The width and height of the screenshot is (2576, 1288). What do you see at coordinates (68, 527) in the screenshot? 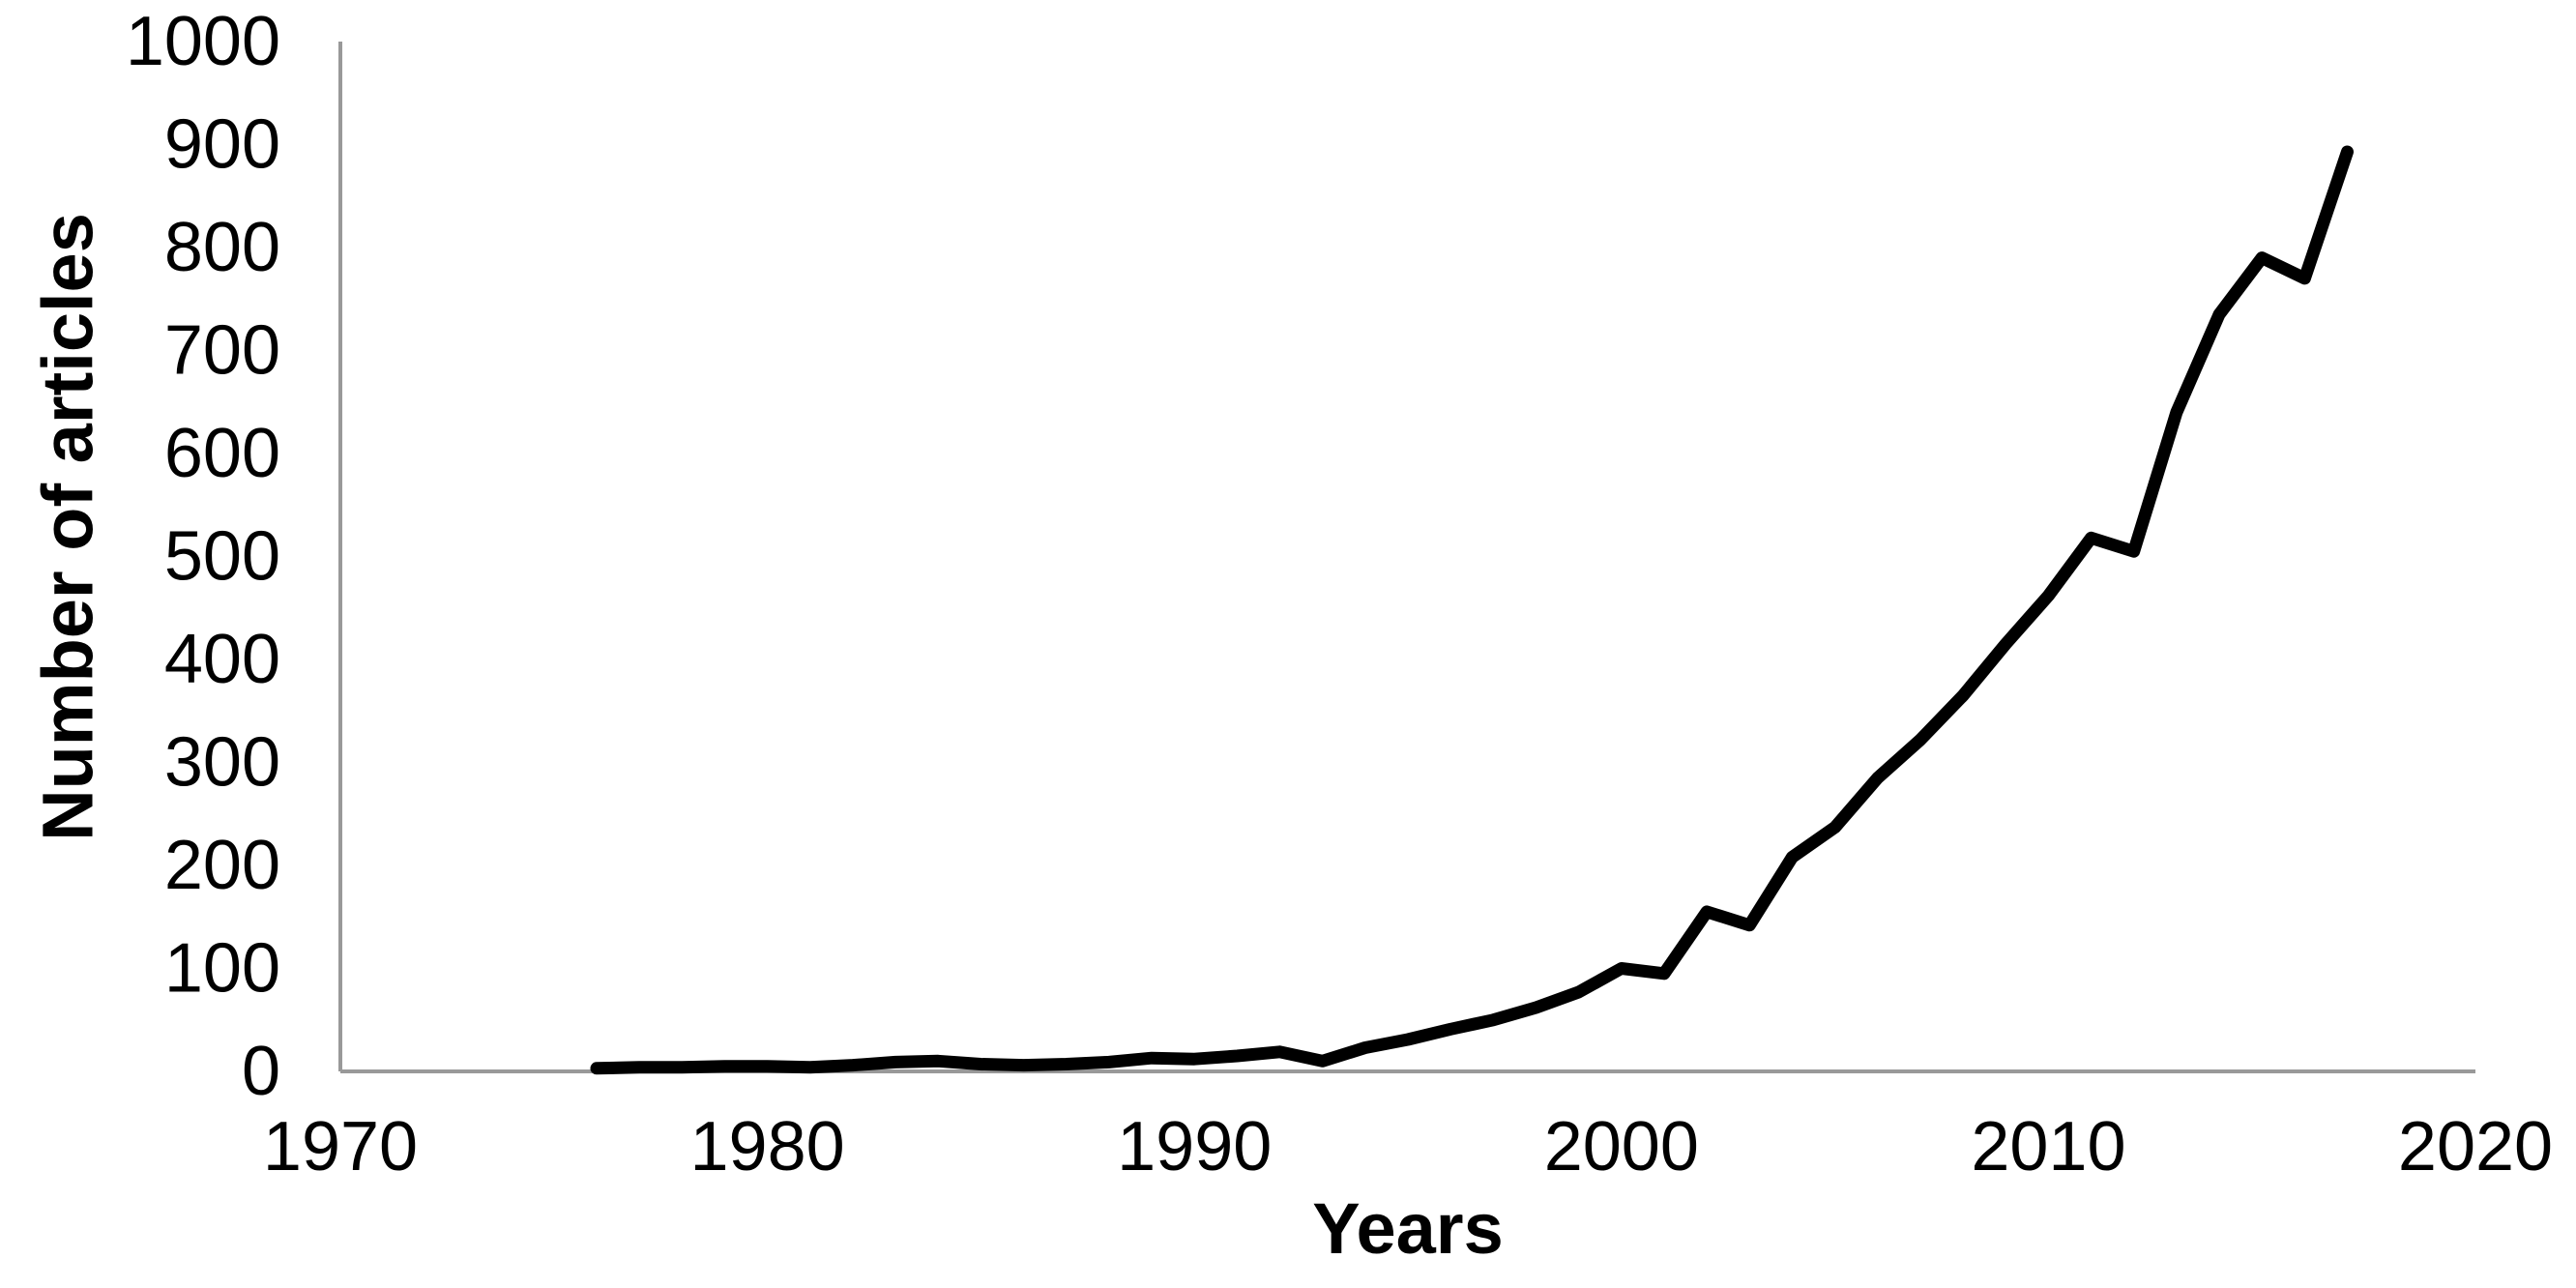
I see `y-axis-title: Number of articles` at bounding box center [68, 527].